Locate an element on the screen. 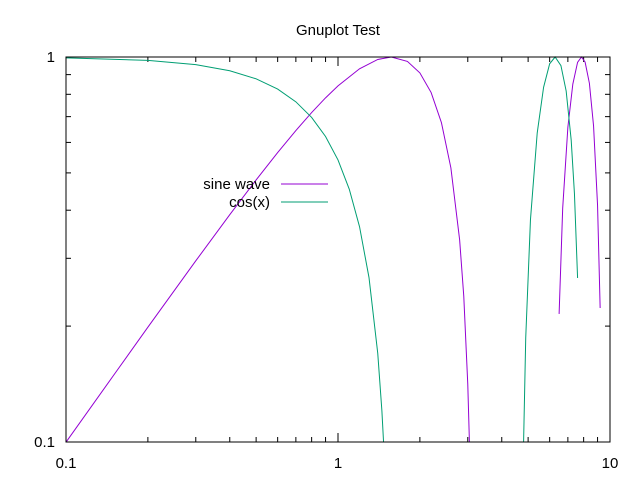 The width and height of the screenshot is (640, 480). chart-title: Gnuplot Test is located at coordinates (338, 30).